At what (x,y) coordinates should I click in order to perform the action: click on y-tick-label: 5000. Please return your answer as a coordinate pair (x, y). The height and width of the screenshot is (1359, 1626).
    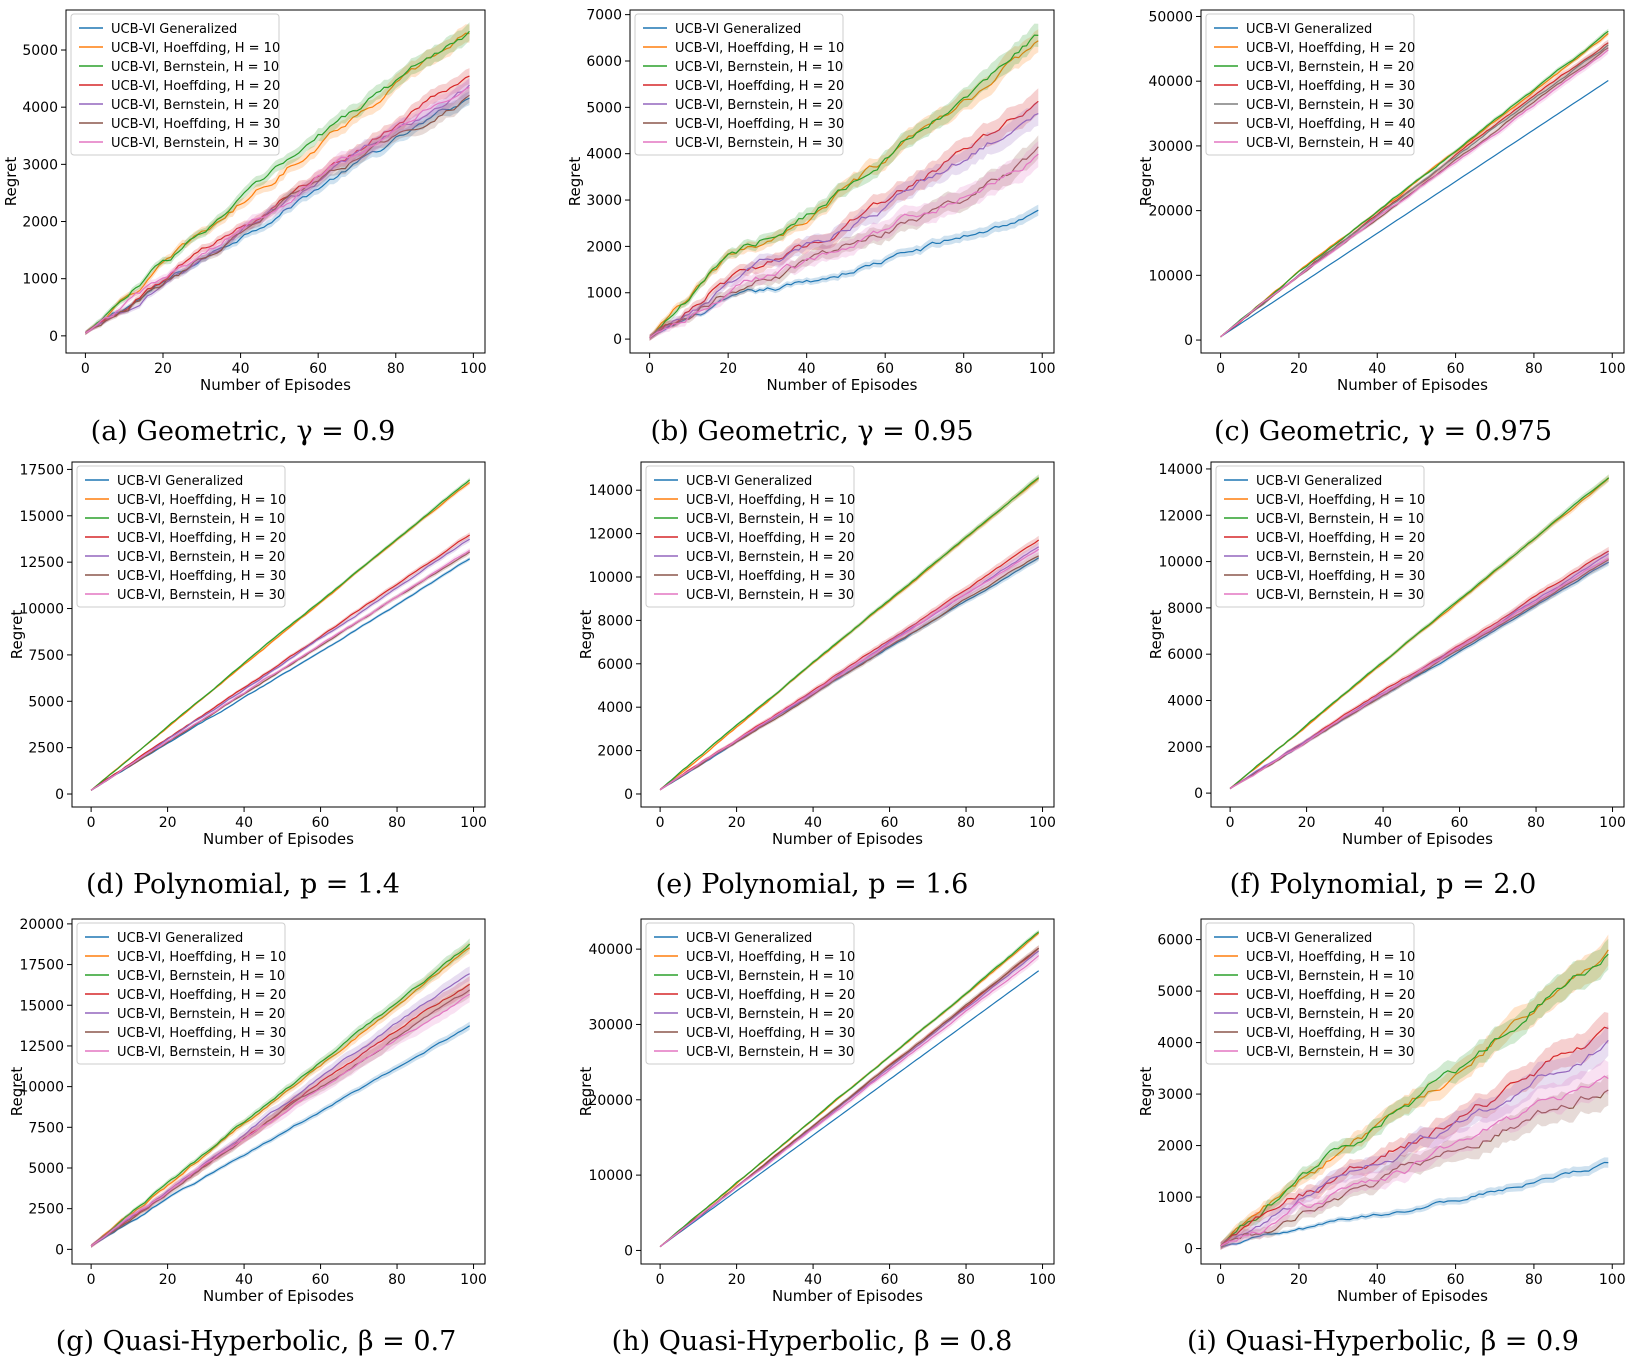
    Looking at the image, I should click on (40, 51).